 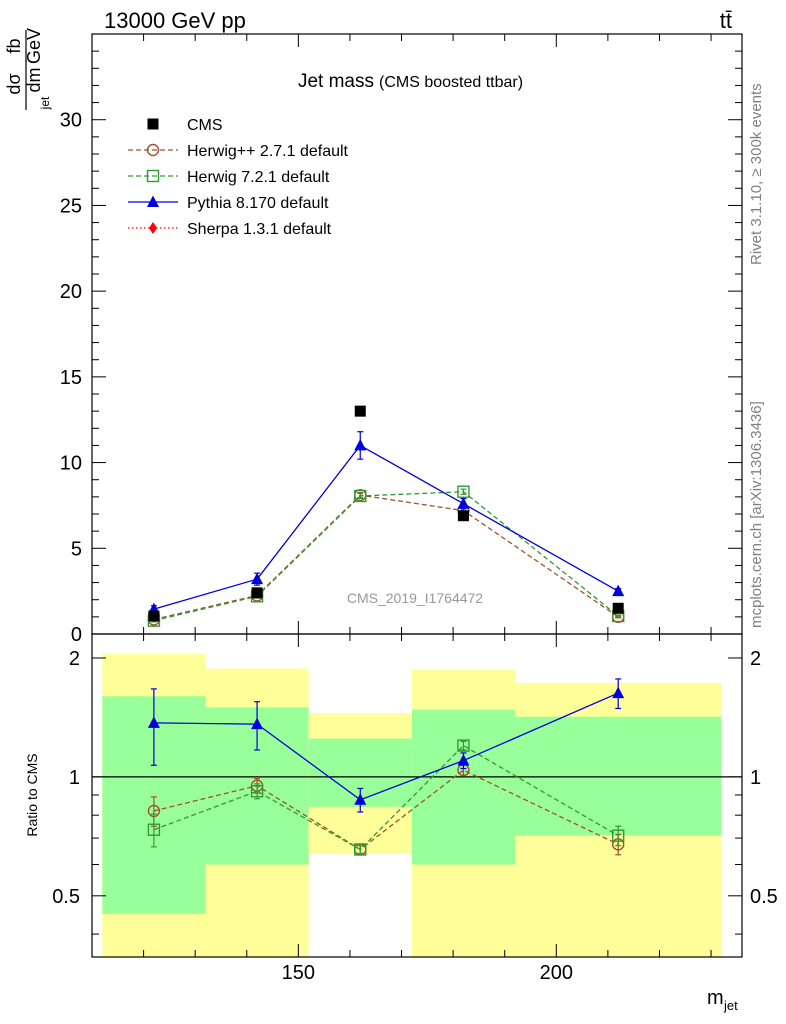 I want to click on ylabel-fb: fb, so click(x=14, y=45).